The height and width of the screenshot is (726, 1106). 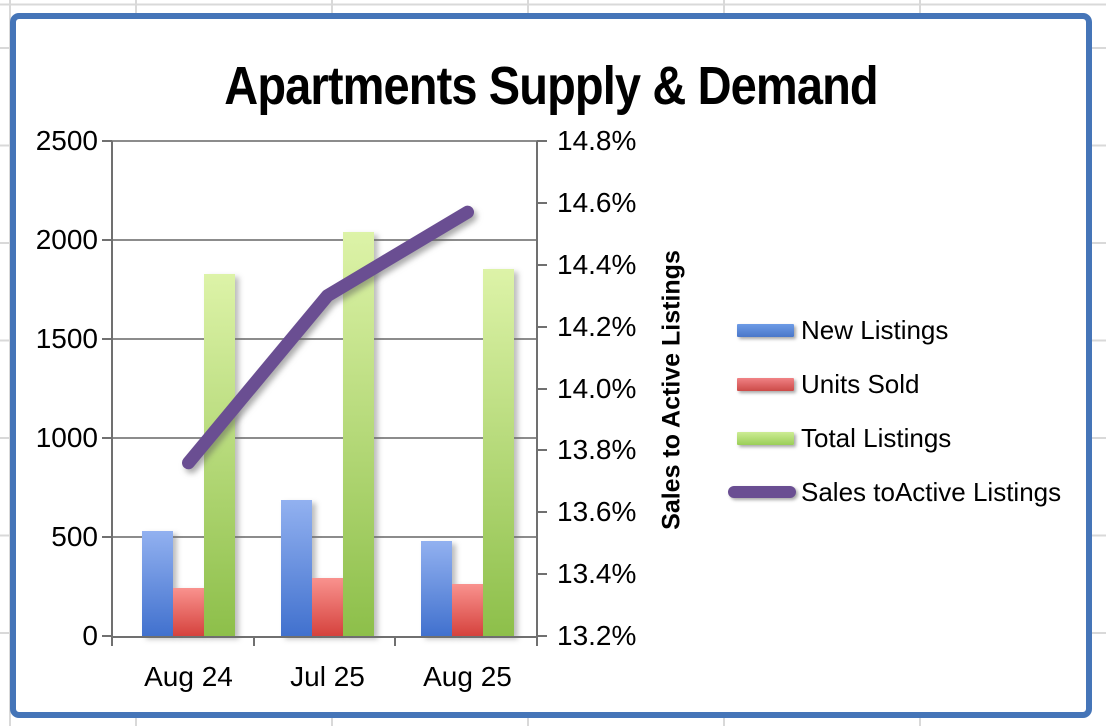 I want to click on right-axis-tick-label: 13.4%, so click(x=597, y=574).